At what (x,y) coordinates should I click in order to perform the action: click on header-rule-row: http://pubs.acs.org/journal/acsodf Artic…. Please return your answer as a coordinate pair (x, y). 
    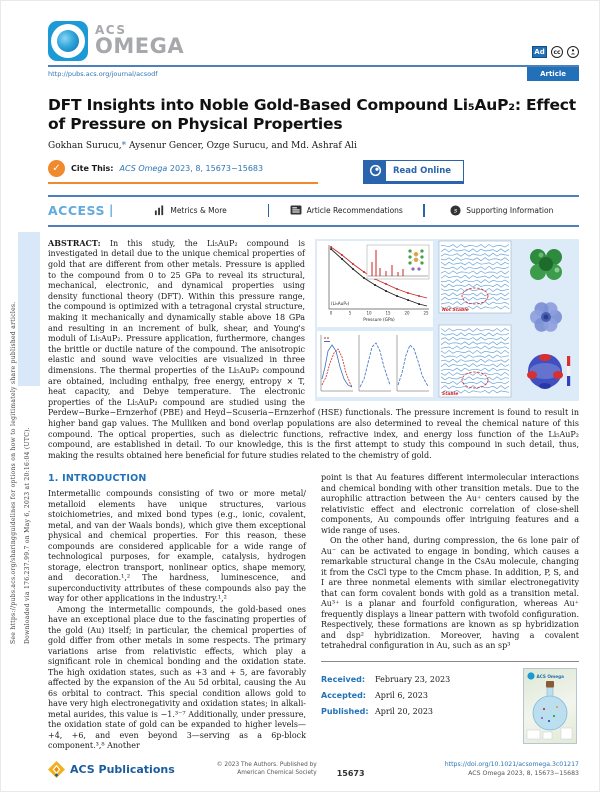
    Looking at the image, I should click on (313, 73).